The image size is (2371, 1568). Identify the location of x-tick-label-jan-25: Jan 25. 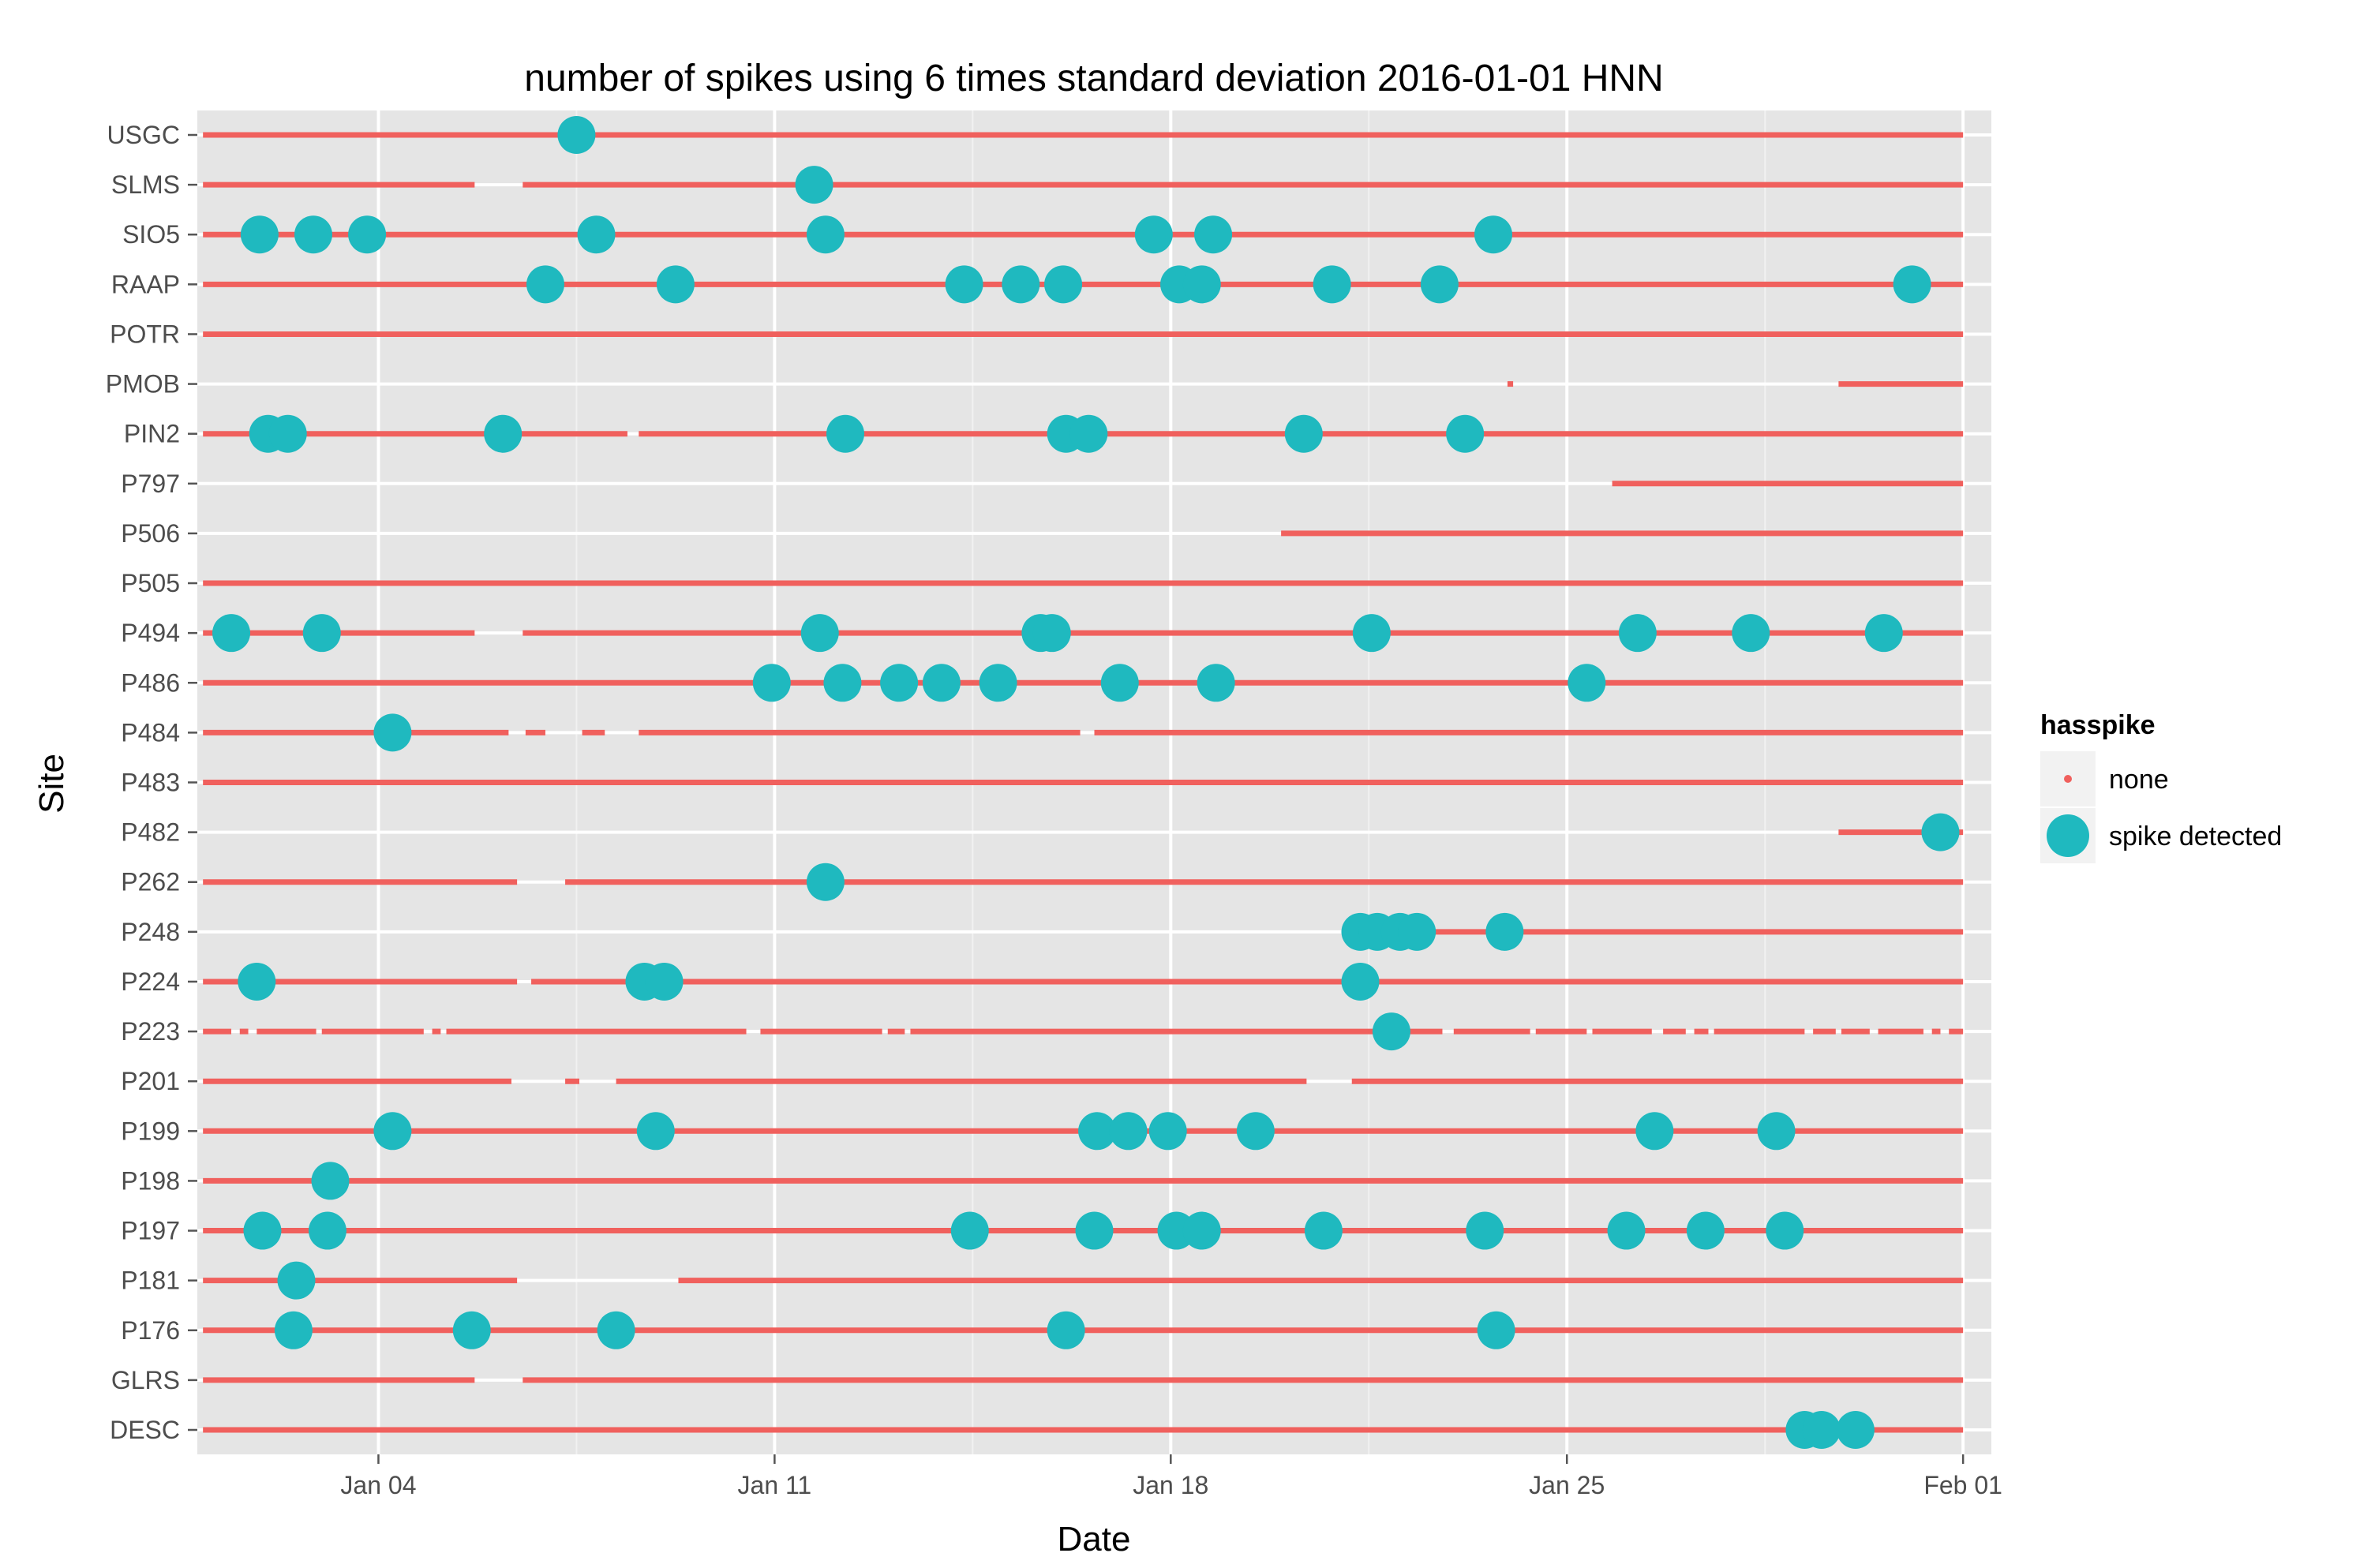
(1567, 1485).